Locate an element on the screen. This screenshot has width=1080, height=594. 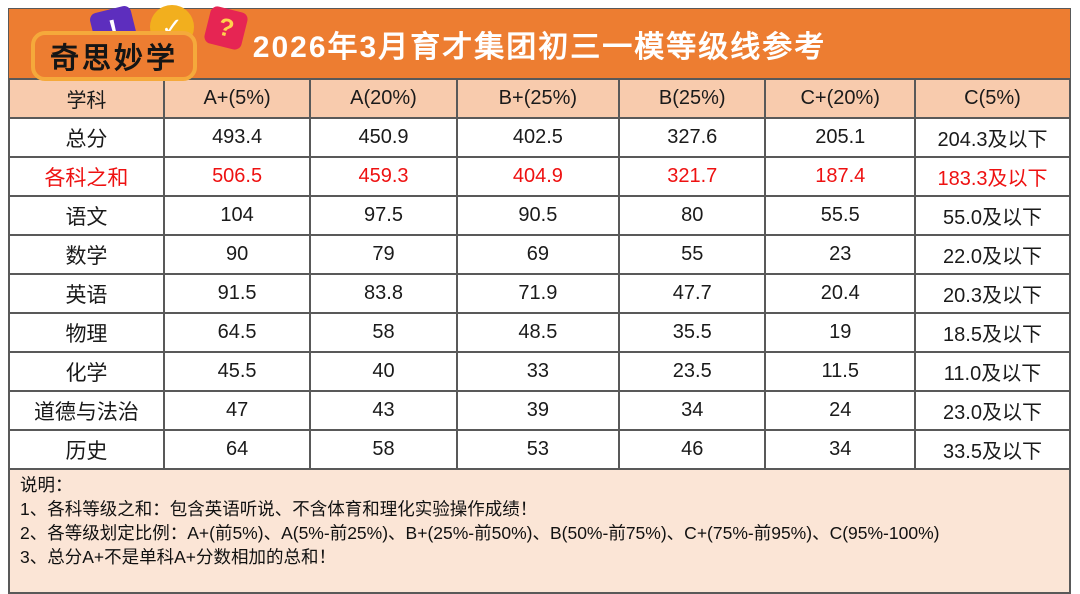
score-cell: 71.9 is located at coordinates (538, 293).